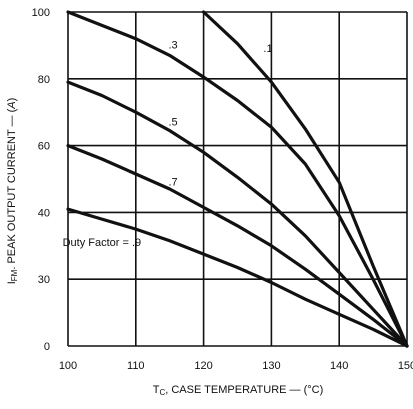 This screenshot has width=413, height=409. I want to click on x-tick-label: 110, so click(136, 366).